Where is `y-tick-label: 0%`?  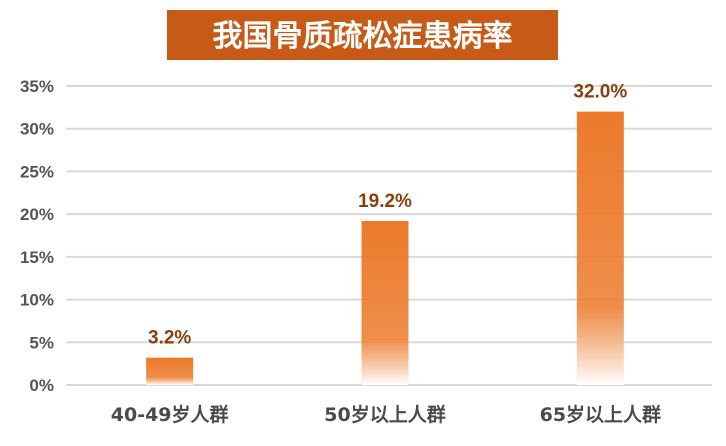
y-tick-label: 0% is located at coordinates (41, 385).